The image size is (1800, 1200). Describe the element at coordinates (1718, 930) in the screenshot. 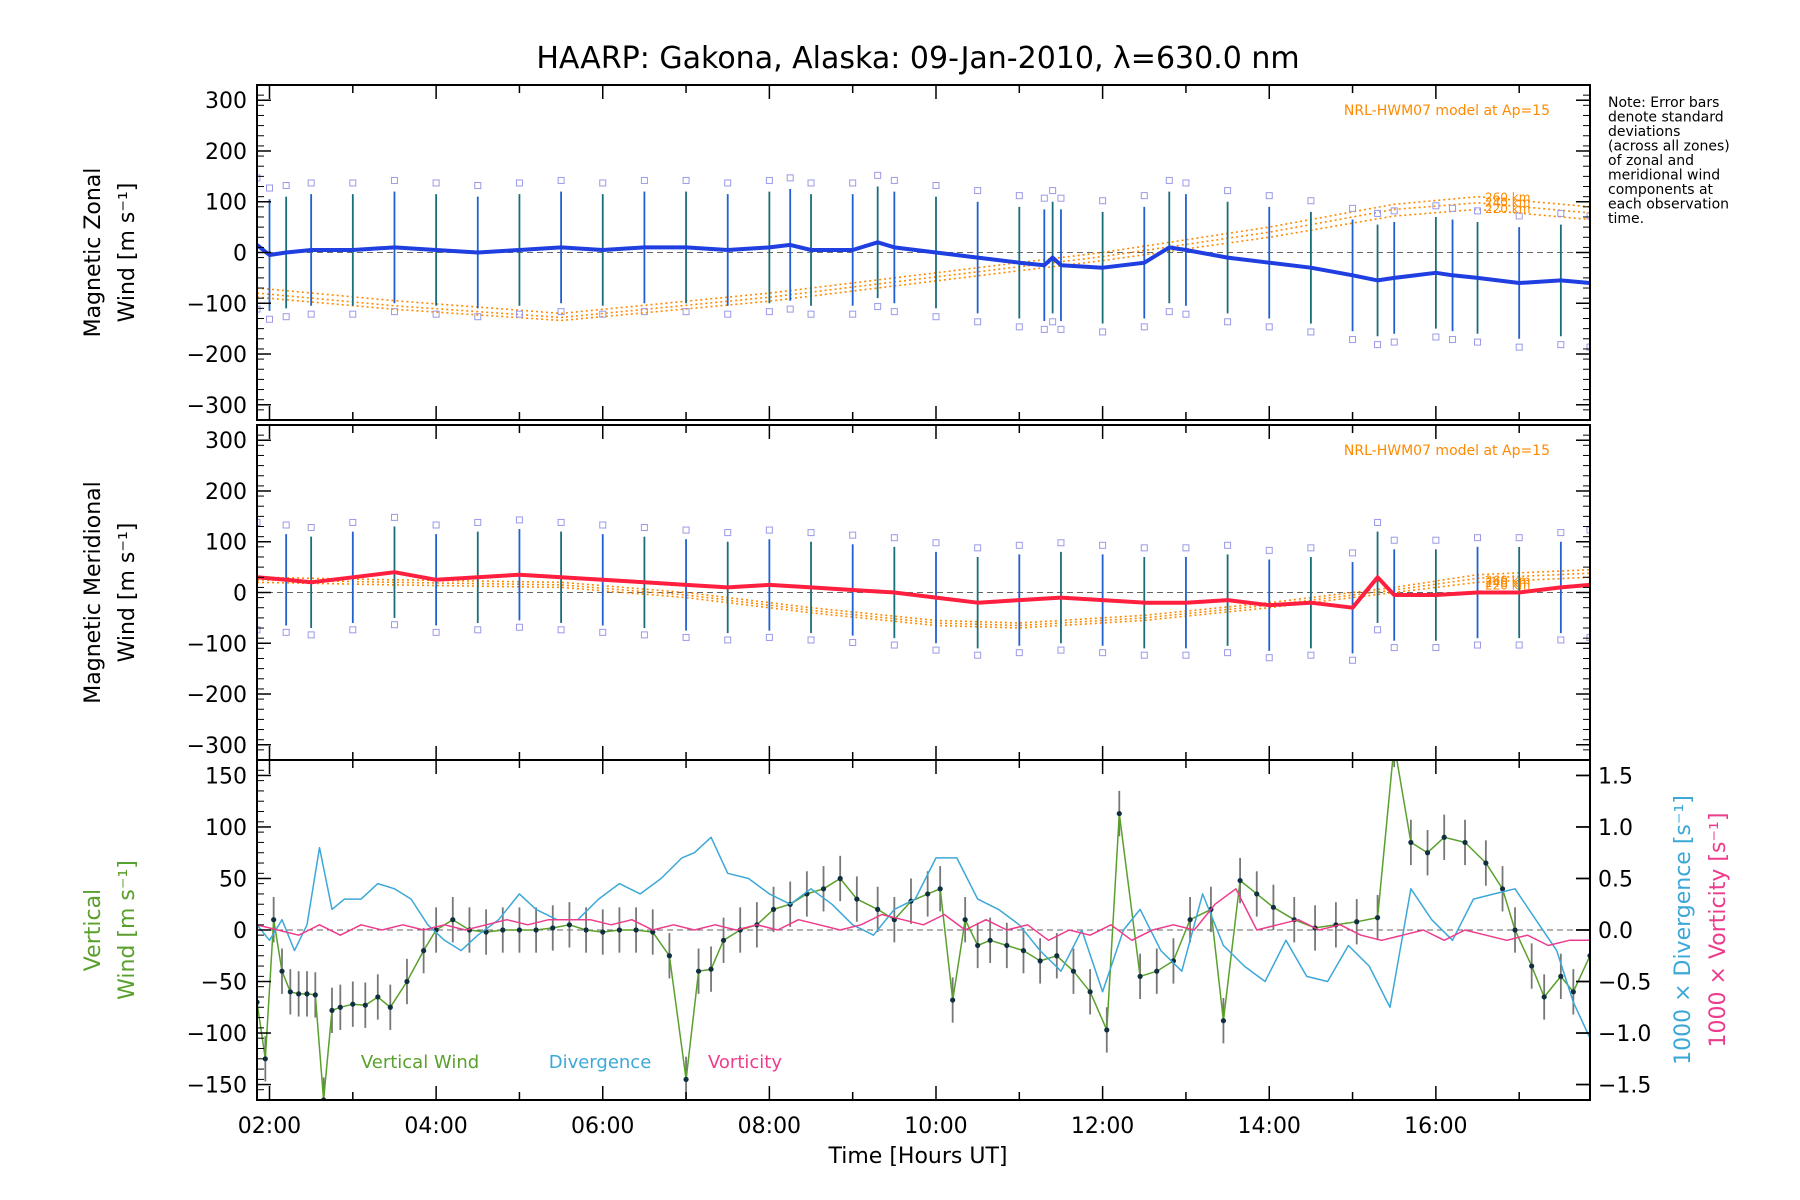

I see `vorticity-axis-label: 1000 × Vorticity [s⁻¹]` at that location.